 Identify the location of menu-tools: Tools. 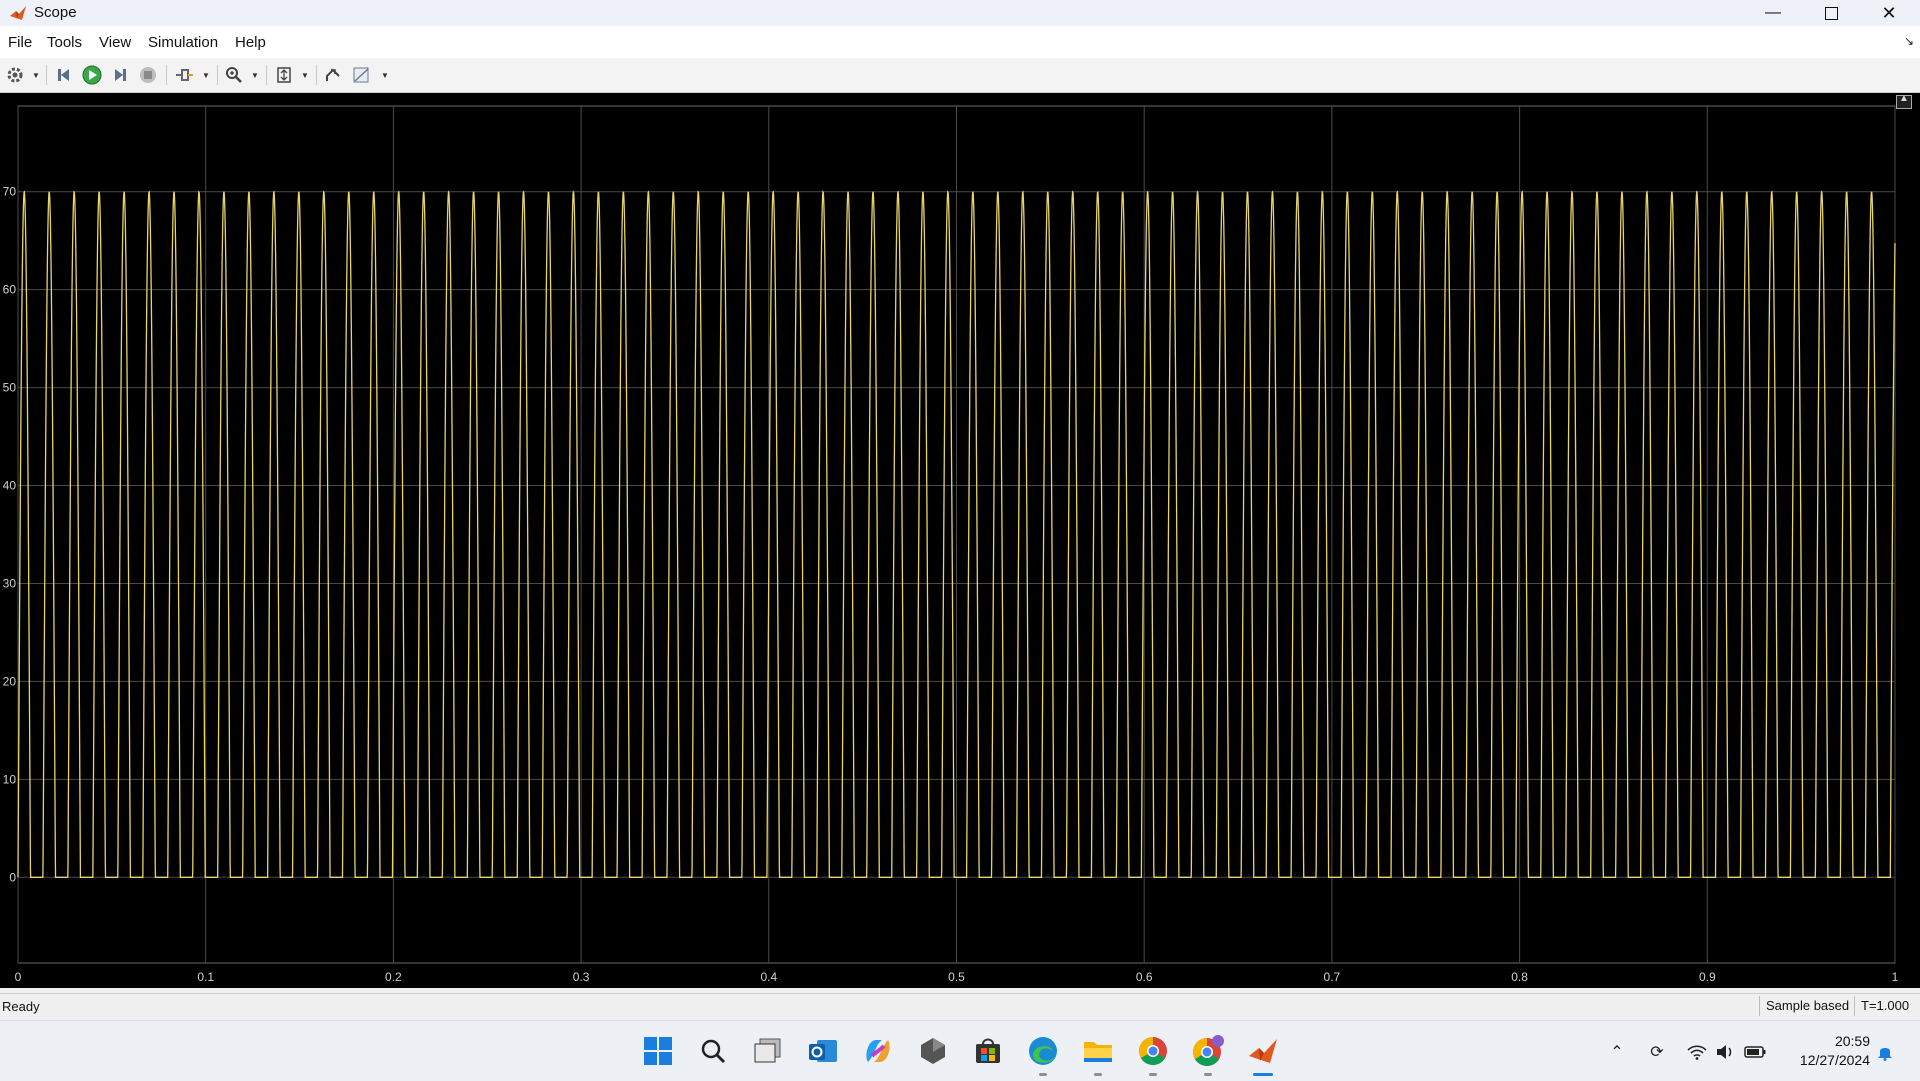
(65, 42).